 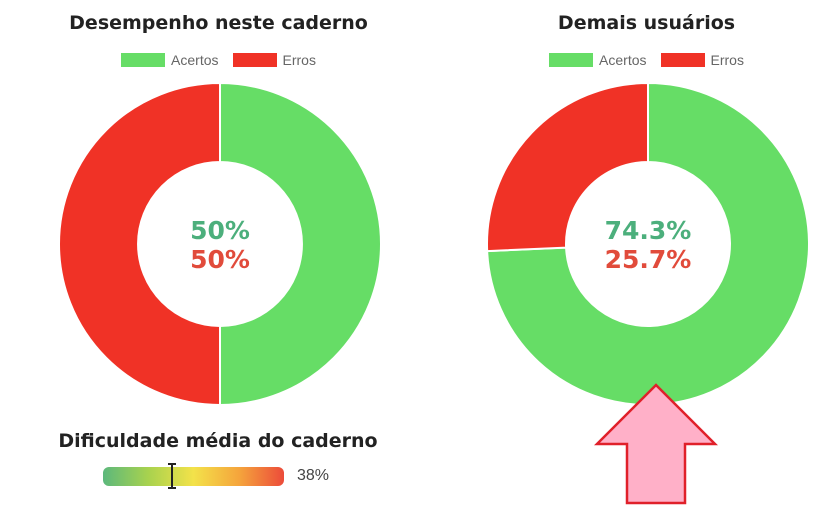 What do you see at coordinates (218, 441) in the screenshot?
I see `difficulty-title: Dificuldade média do caderno` at bounding box center [218, 441].